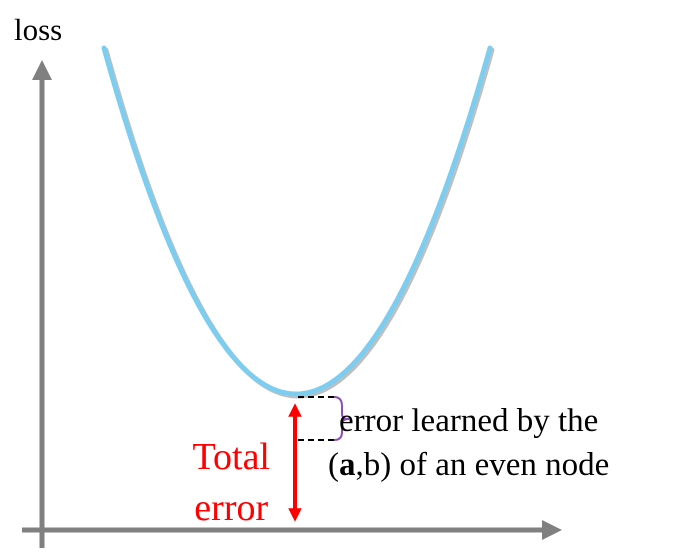 The width and height of the screenshot is (682, 554). What do you see at coordinates (231, 508) in the screenshot?
I see `total-error-line2: error` at bounding box center [231, 508].